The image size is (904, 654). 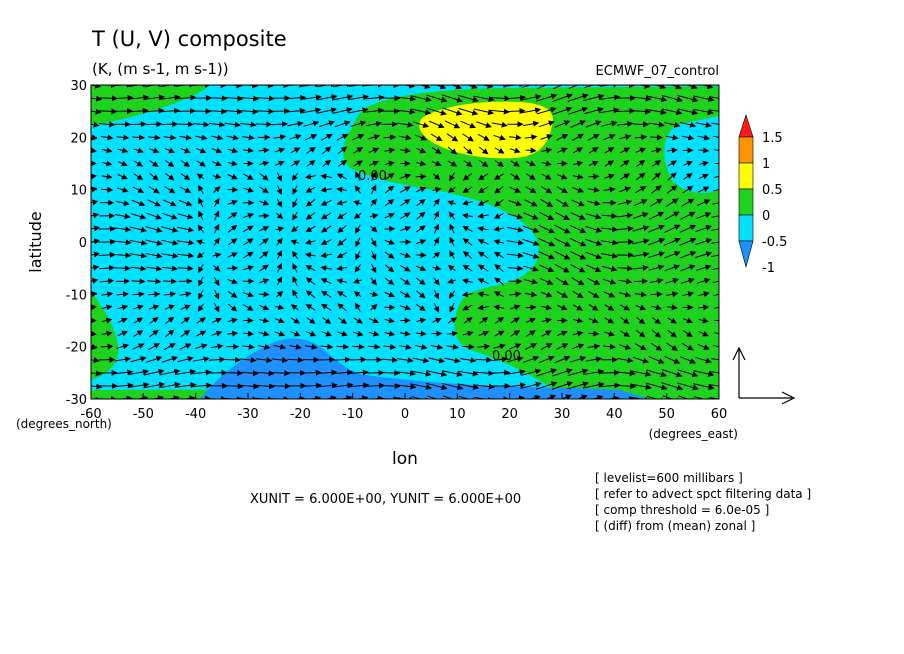 I want to click on annotation-4: [ (diff) from (mean) zonal ], so click(x=675, y=526).